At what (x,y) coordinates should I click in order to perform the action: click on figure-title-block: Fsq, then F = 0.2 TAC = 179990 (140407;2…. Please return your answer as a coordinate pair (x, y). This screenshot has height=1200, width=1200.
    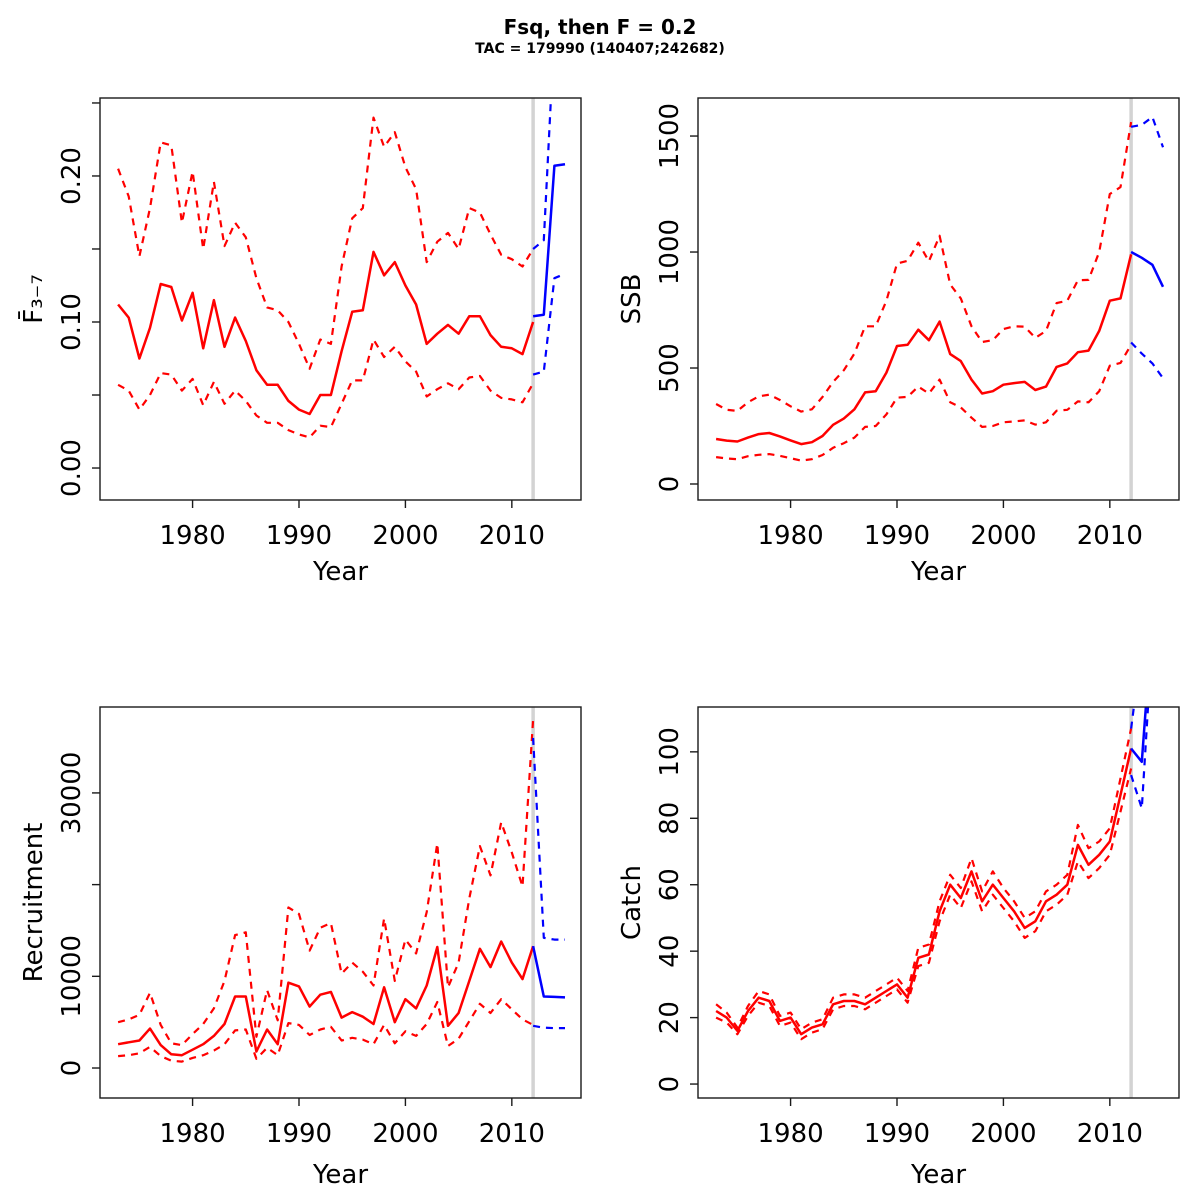
    Looking at the image, I should click on (600, 36).